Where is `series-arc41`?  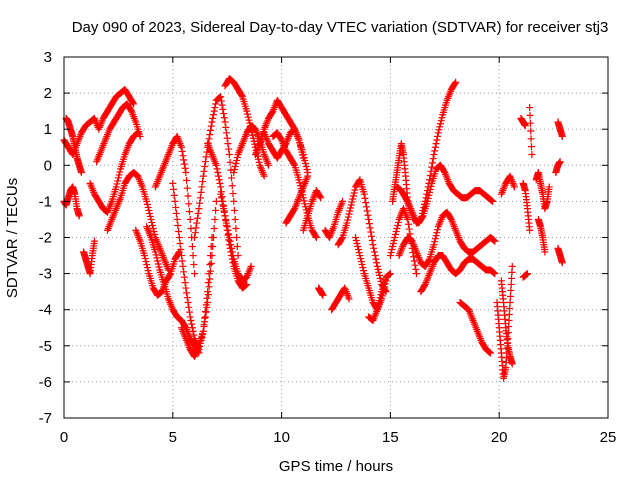
series-arc41 is located at coordinates (531, 131).